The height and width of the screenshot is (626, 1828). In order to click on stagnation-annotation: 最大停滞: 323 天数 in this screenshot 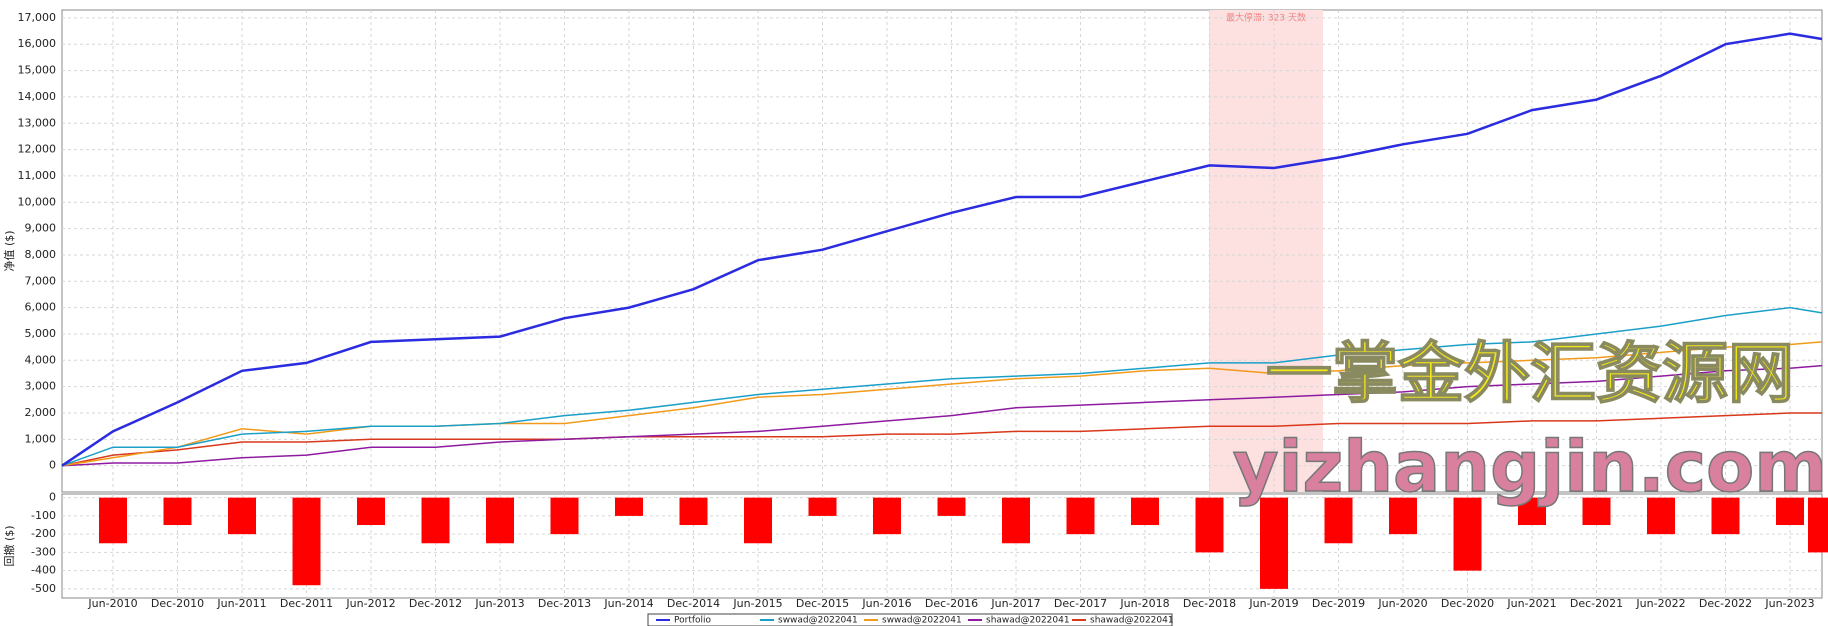, I will do `click(1266, 18)`.